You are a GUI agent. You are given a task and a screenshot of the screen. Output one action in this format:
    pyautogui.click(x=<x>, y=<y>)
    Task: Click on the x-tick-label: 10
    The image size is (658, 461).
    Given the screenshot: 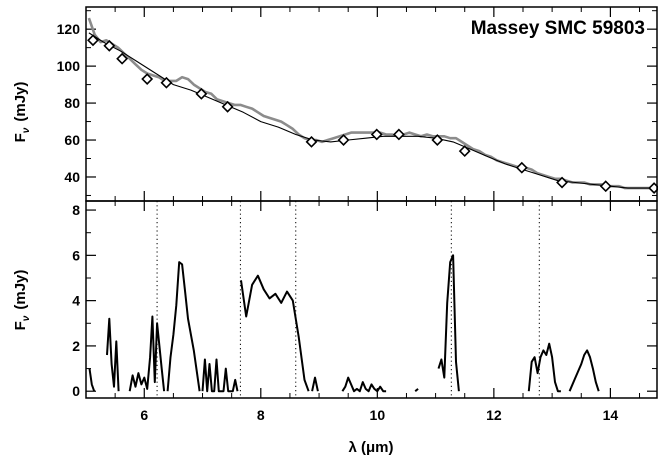 What is the action you would take?
    pyautogui.click(x=378, y=415)
    